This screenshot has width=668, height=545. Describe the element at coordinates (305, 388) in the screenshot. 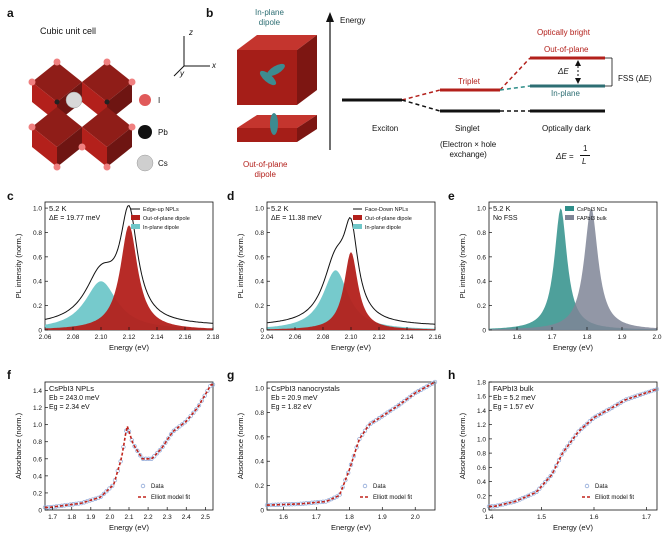

I see `annotation-line: CsPbI3 nanocrystals` at that location.